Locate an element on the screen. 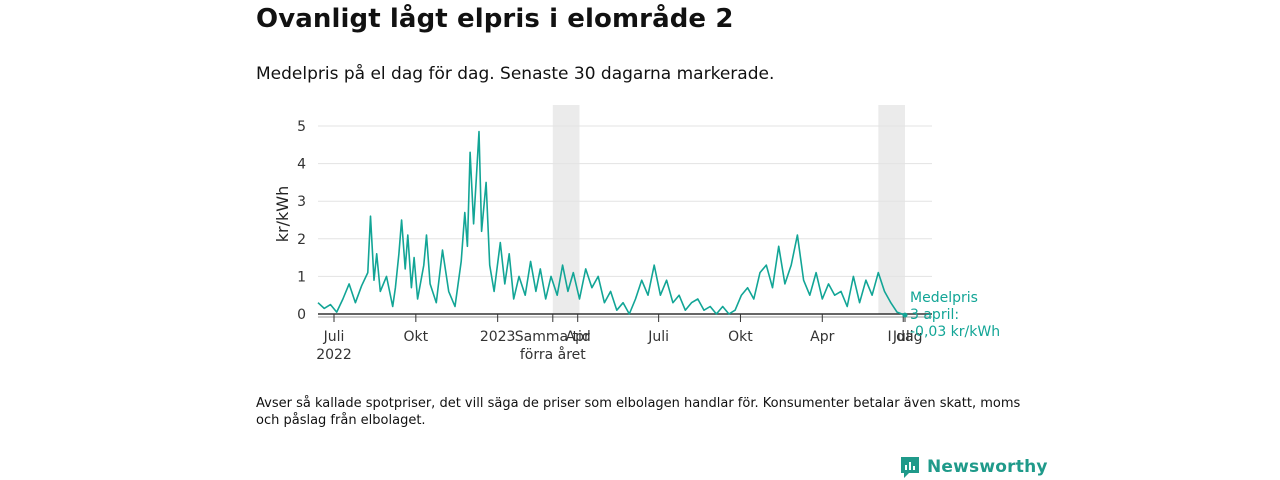 Image resolution: width=1280 pixels, height=480 pixels. latest-value-annotation: Medelpris 3 april: -0,03 kr/kWh is located at coordinates (955, 315).